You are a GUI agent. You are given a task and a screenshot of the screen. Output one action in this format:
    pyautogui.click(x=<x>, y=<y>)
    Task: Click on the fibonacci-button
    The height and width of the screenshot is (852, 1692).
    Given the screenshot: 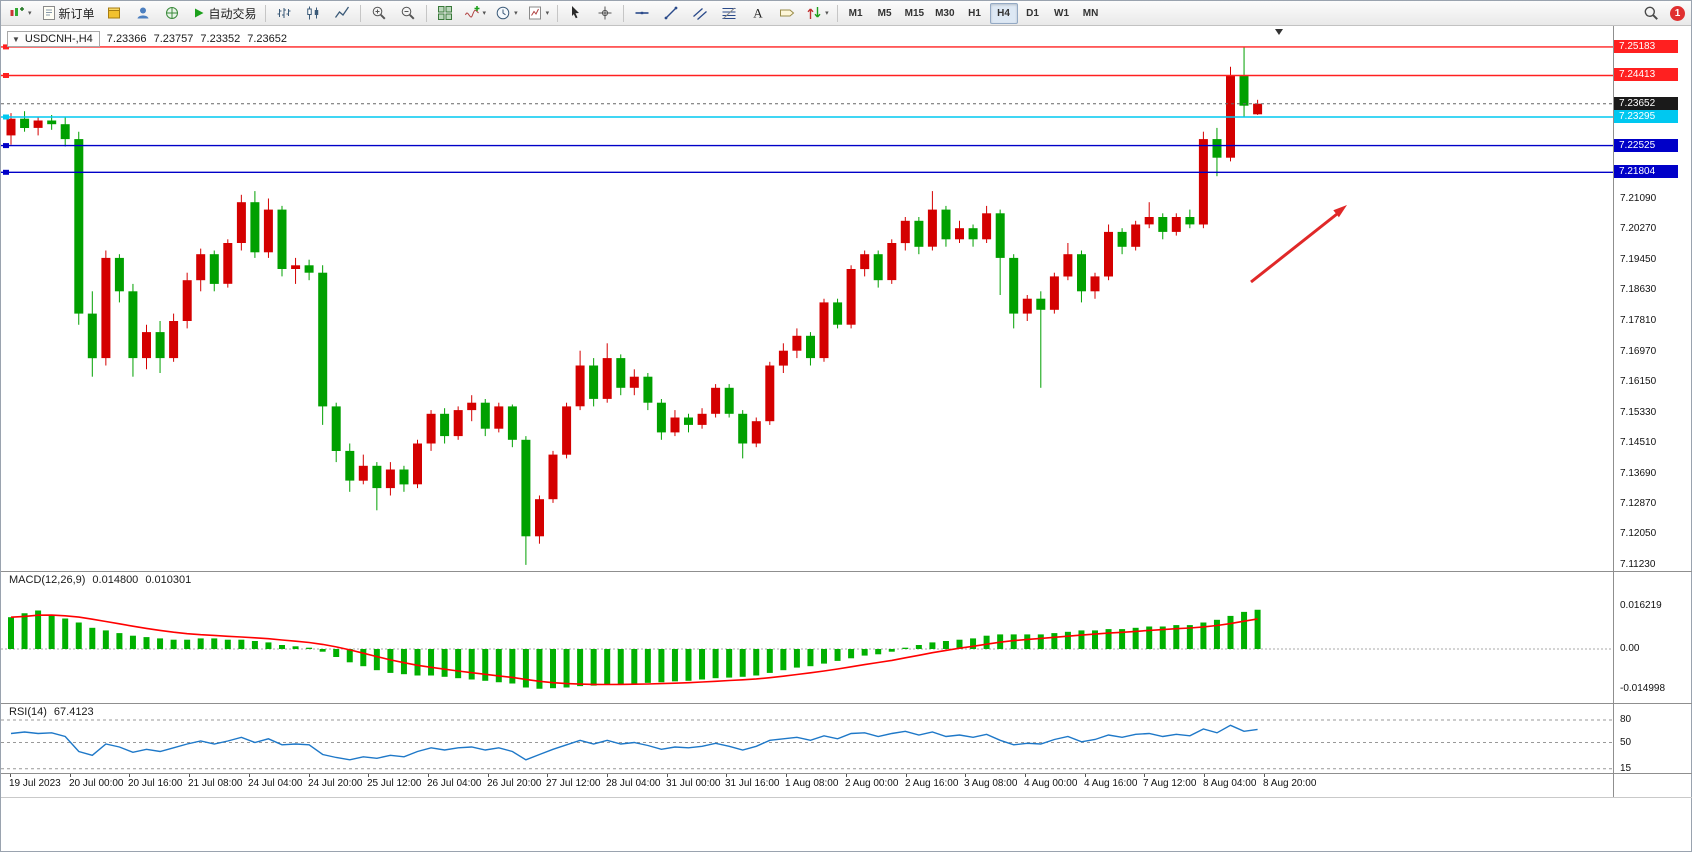 What is the action you would take?
    pyautogui.click(x=729, y=13)
    